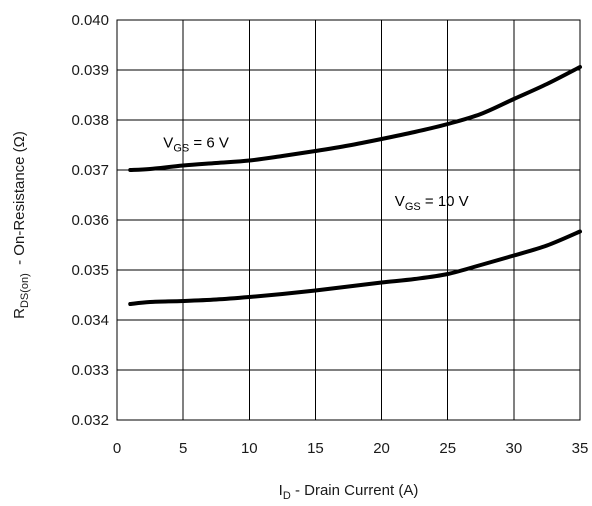 The image size is (592, 506). Describe the element at coordinates (90, 20) in the screenshot. I see `y-tick-label: 0.040` at that location.